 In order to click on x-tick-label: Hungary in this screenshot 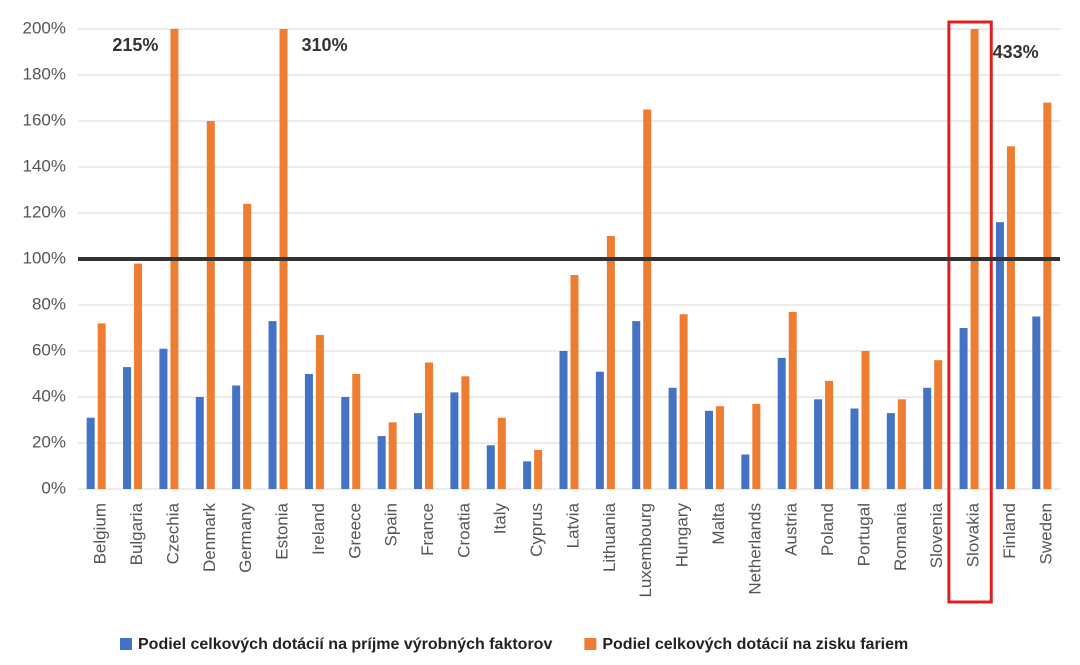, I will do `click(682, 535)`.